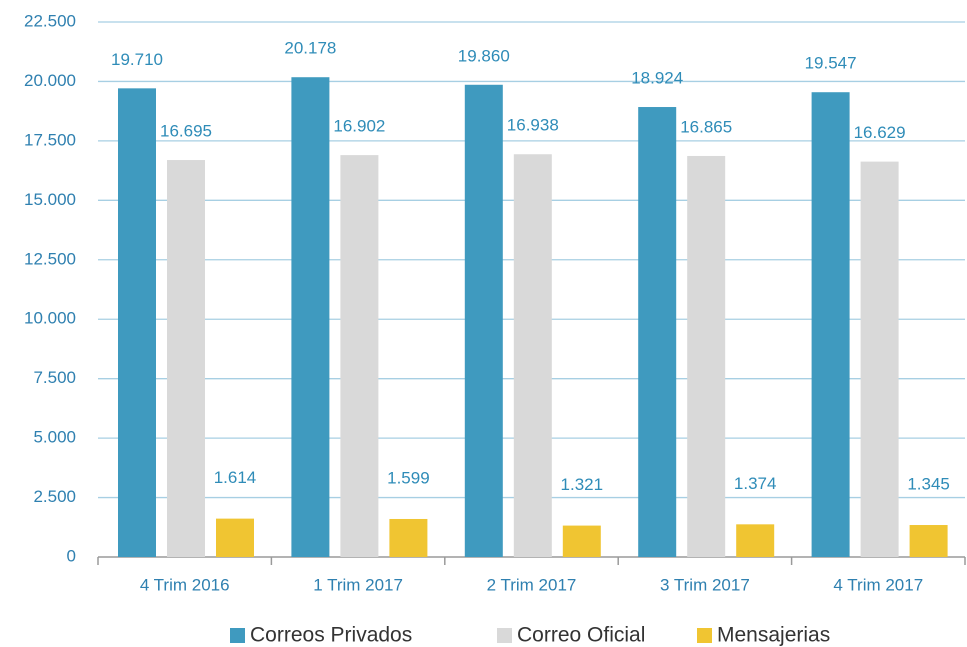 The height and width of the screenshot is (647, 967). I want to click on value-label: 16.629, so click(880, 132).